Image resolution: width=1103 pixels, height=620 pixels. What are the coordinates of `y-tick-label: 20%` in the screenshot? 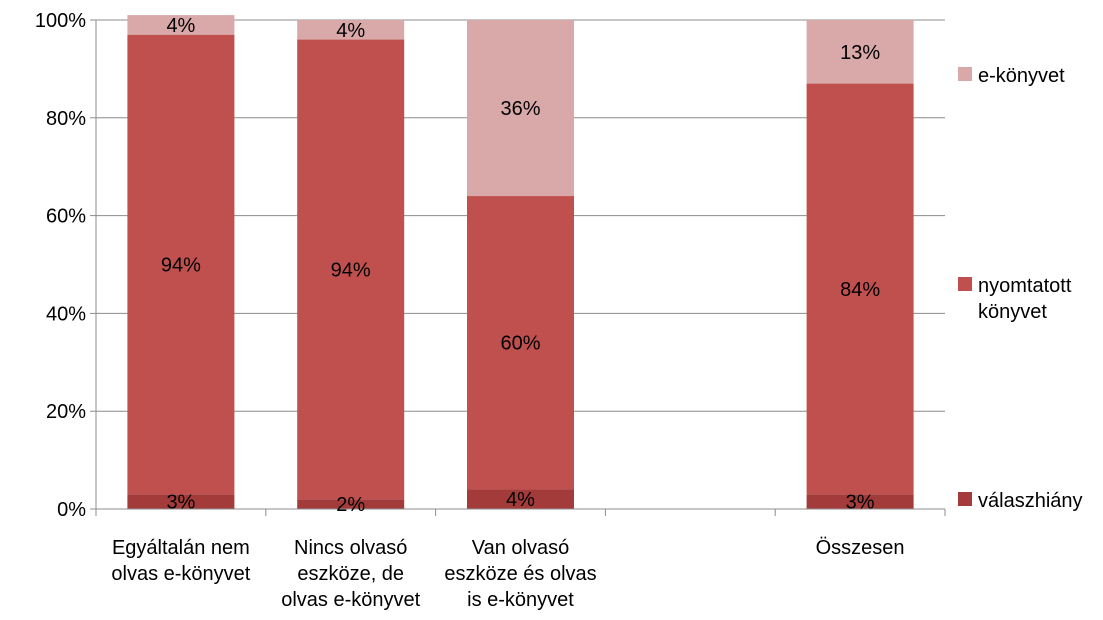 It's located at (66, 412).